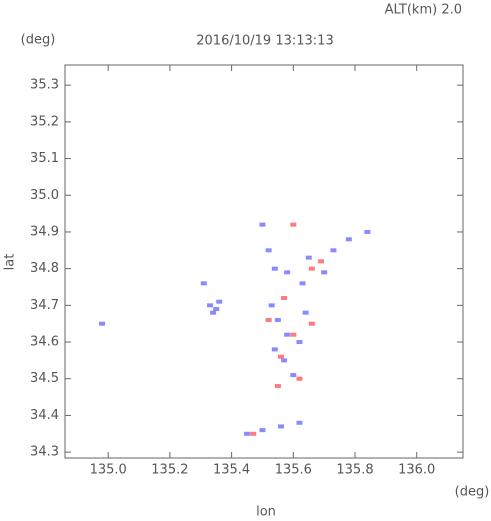  I want to click on y-tick-label: 35.2, so click(44, 121).